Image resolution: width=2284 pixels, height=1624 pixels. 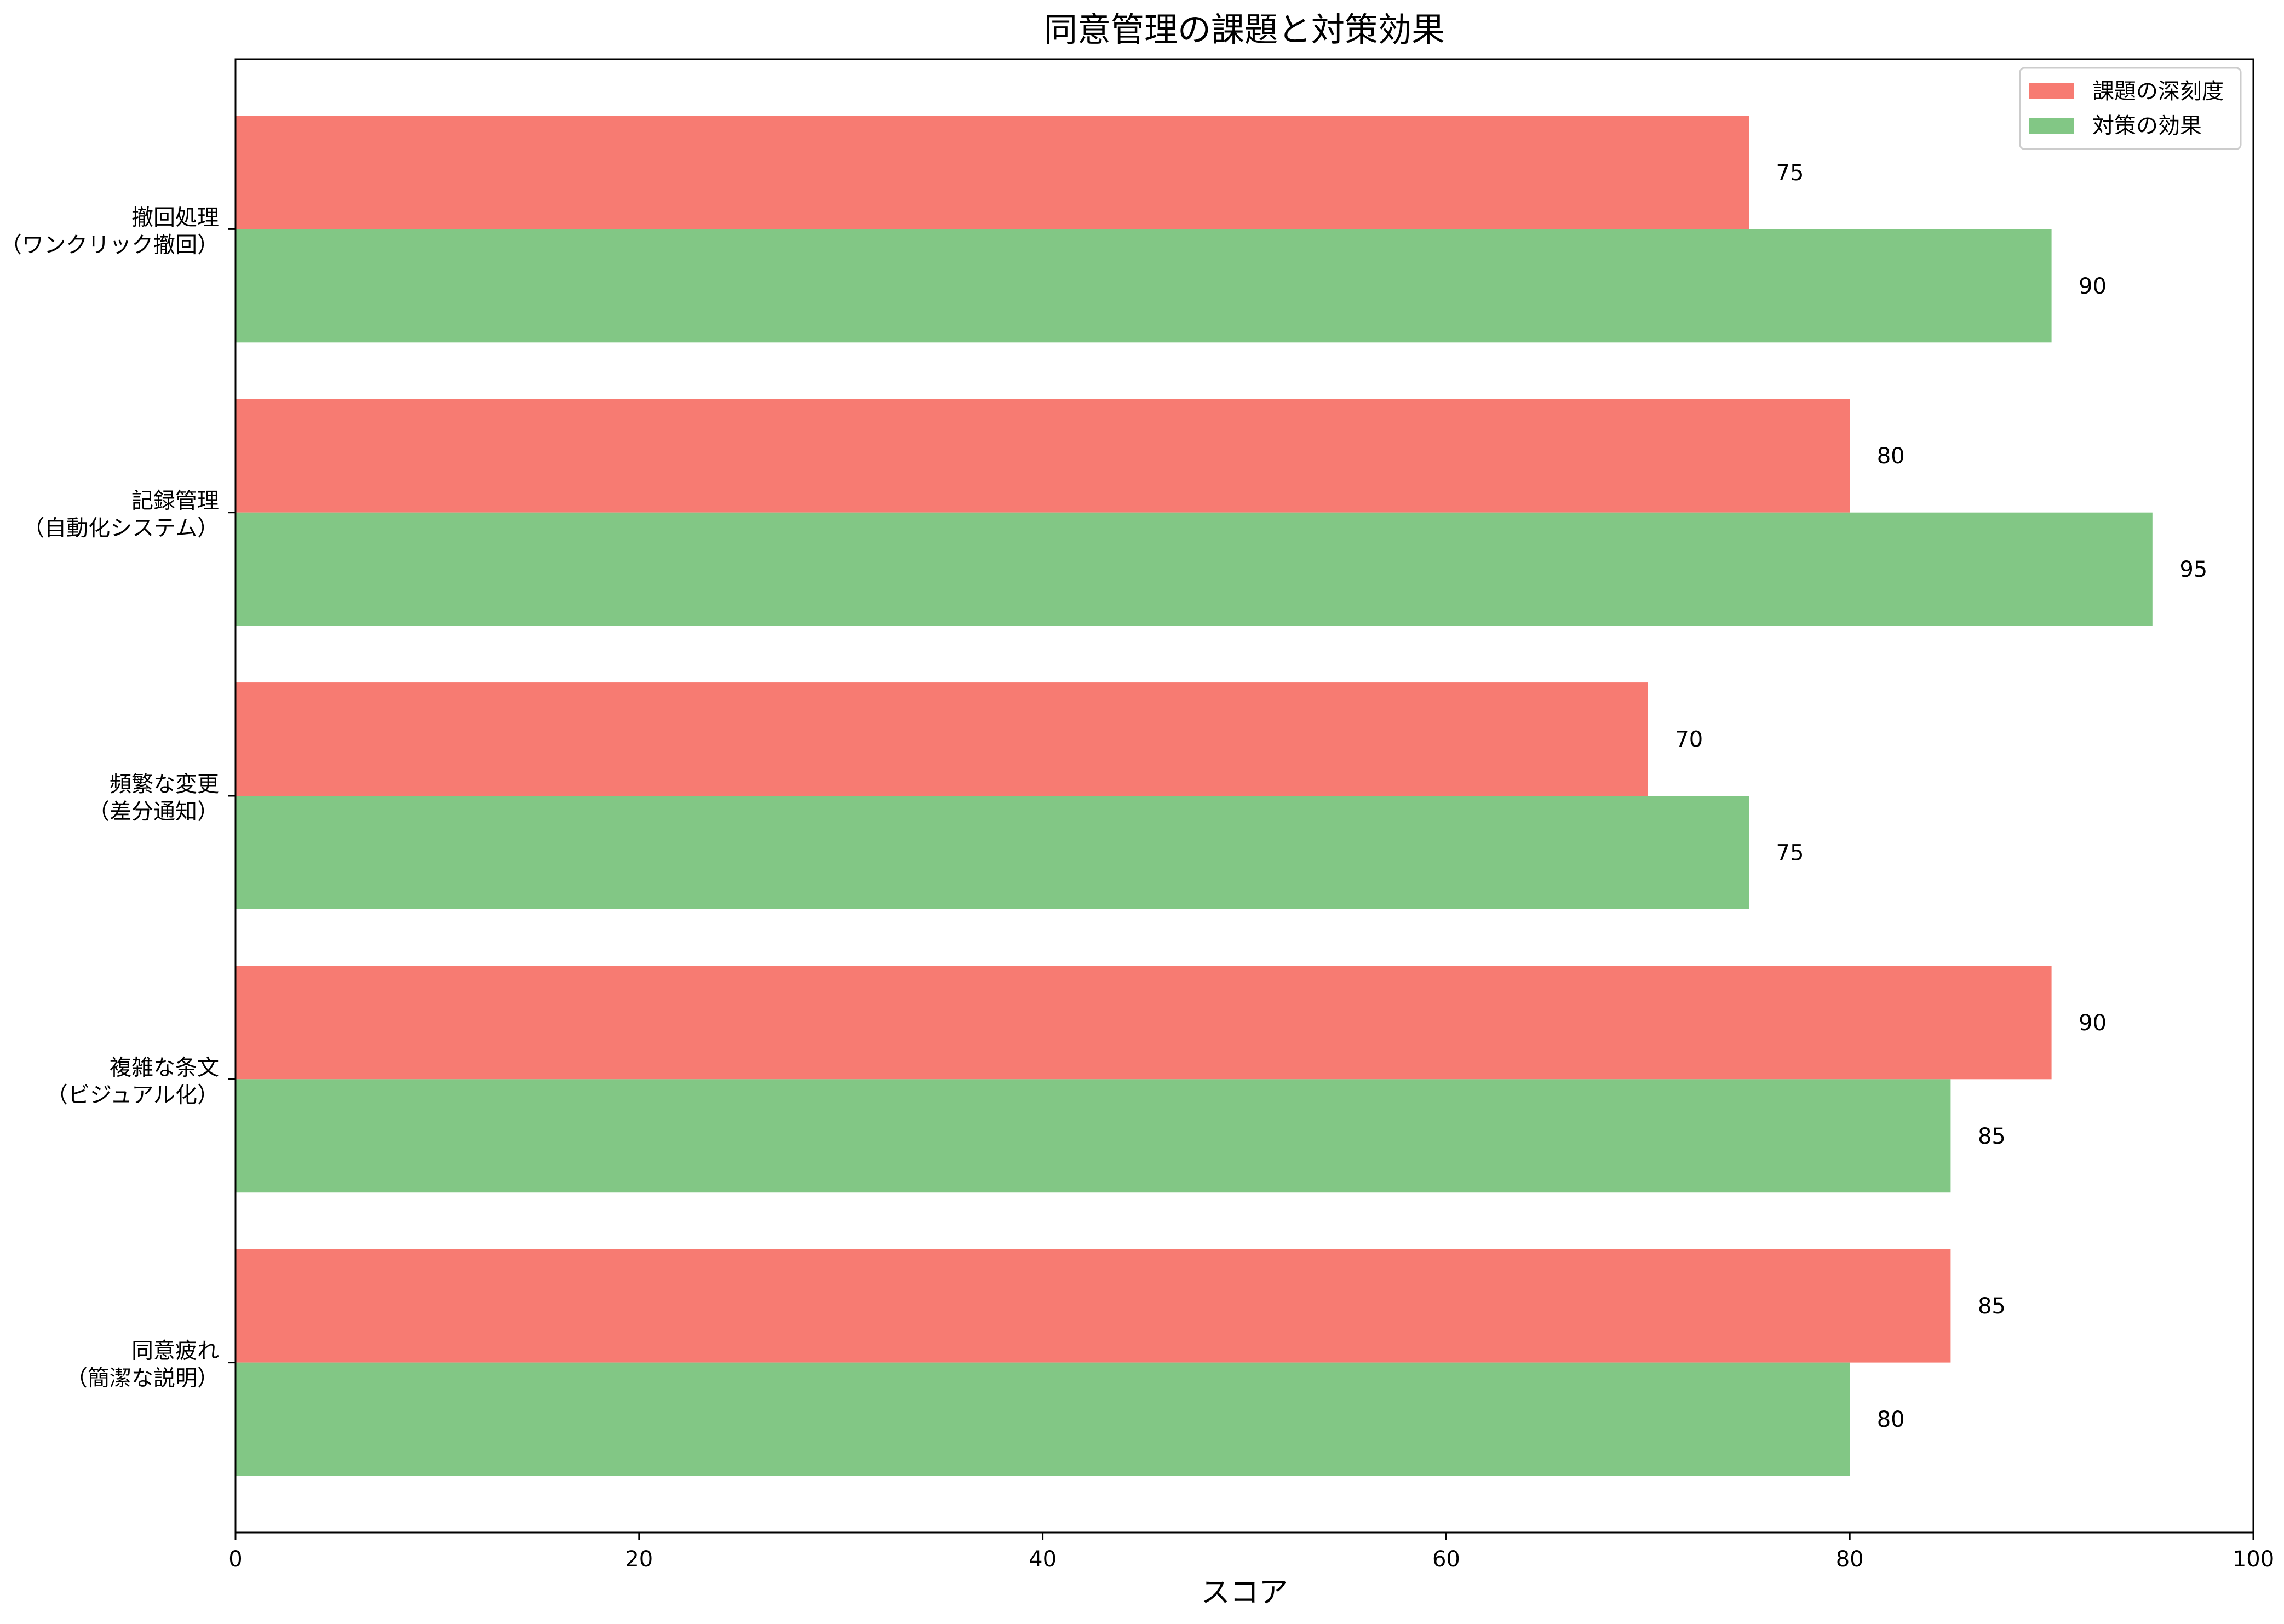 I want to click on y-tick-label-line: 撤回処理, so click(x=175, y=217).